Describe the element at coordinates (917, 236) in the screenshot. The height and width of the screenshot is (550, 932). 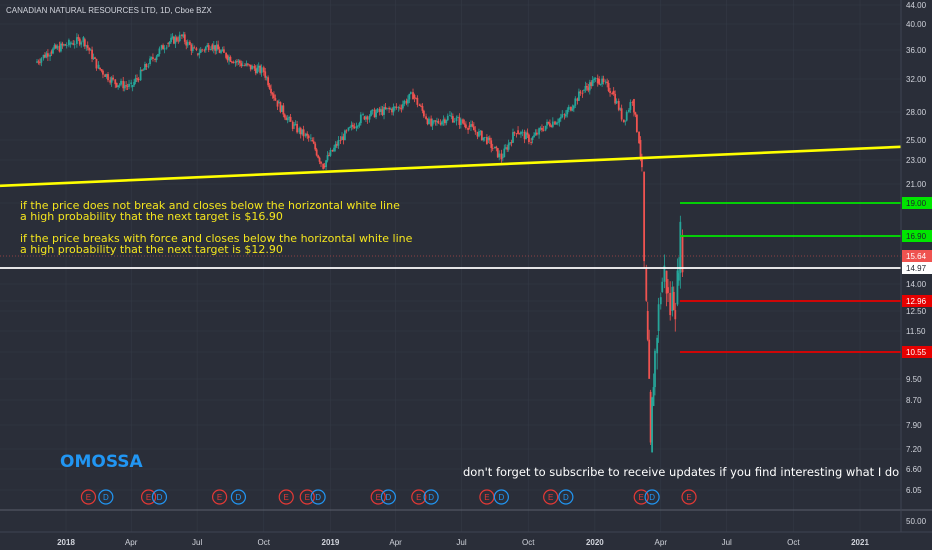
I see `price-label-box` at that location.